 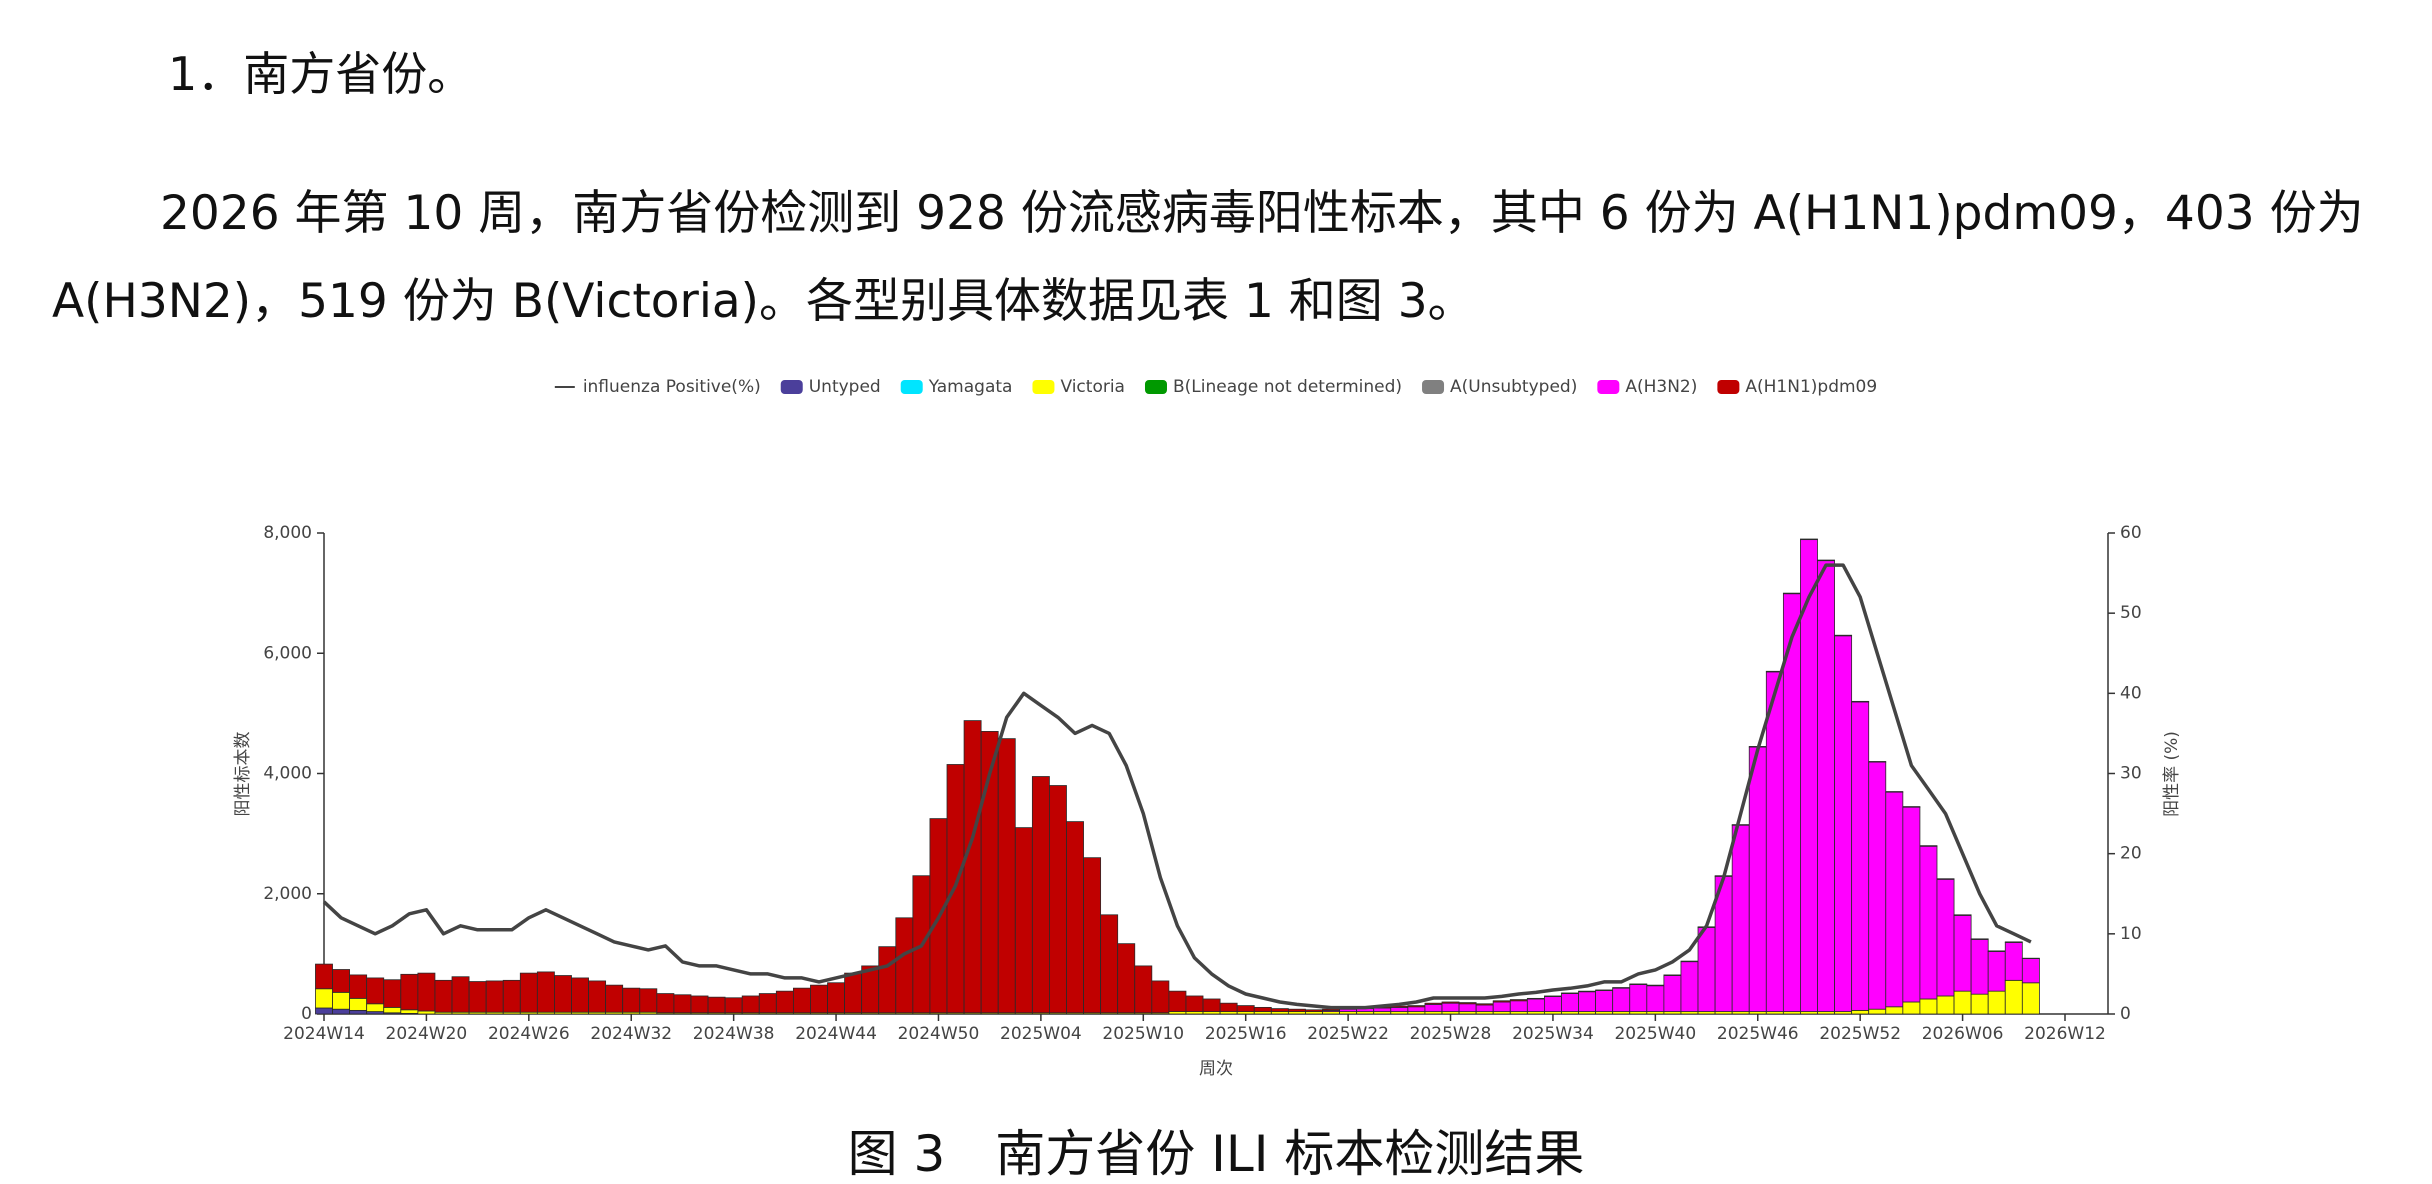 I want to click on heading: 1．南方省份。, so click(x=321, y=74).